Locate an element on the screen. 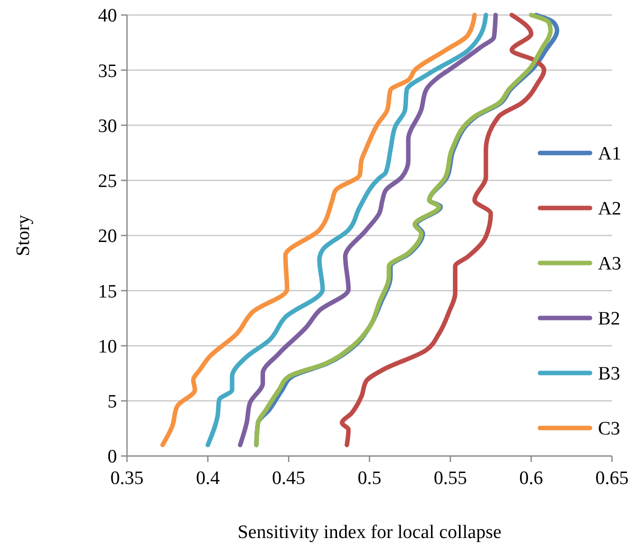 The height and width of the screenshot is (550, 637). y-tick-label: 25 is located at coordinates (107, 181).